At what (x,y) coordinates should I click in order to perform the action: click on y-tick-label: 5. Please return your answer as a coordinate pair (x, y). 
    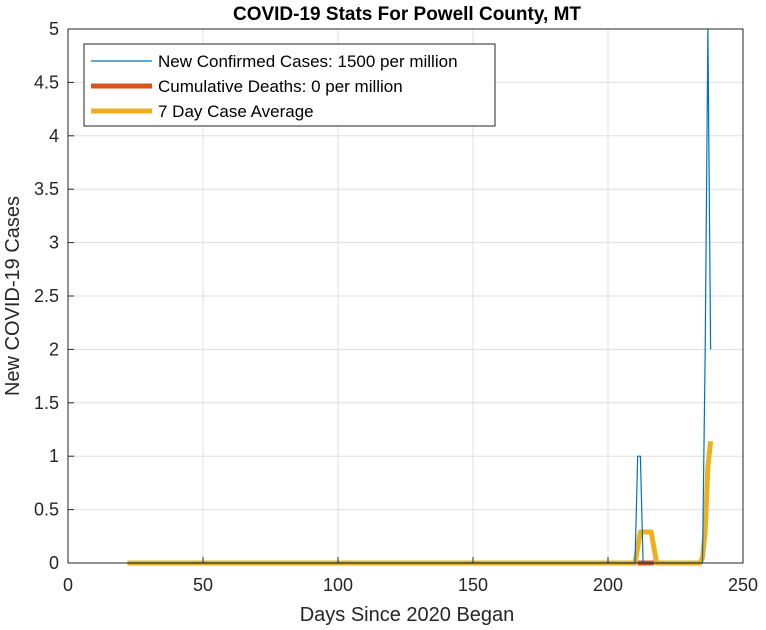
    Looking at the image, I should click on (54, 29).